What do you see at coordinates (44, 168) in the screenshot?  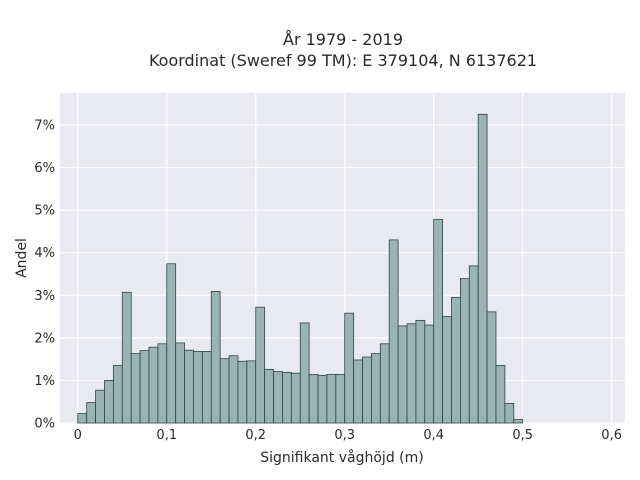 I see `y-tick-label: 6%` at bounding box center [44, 168].